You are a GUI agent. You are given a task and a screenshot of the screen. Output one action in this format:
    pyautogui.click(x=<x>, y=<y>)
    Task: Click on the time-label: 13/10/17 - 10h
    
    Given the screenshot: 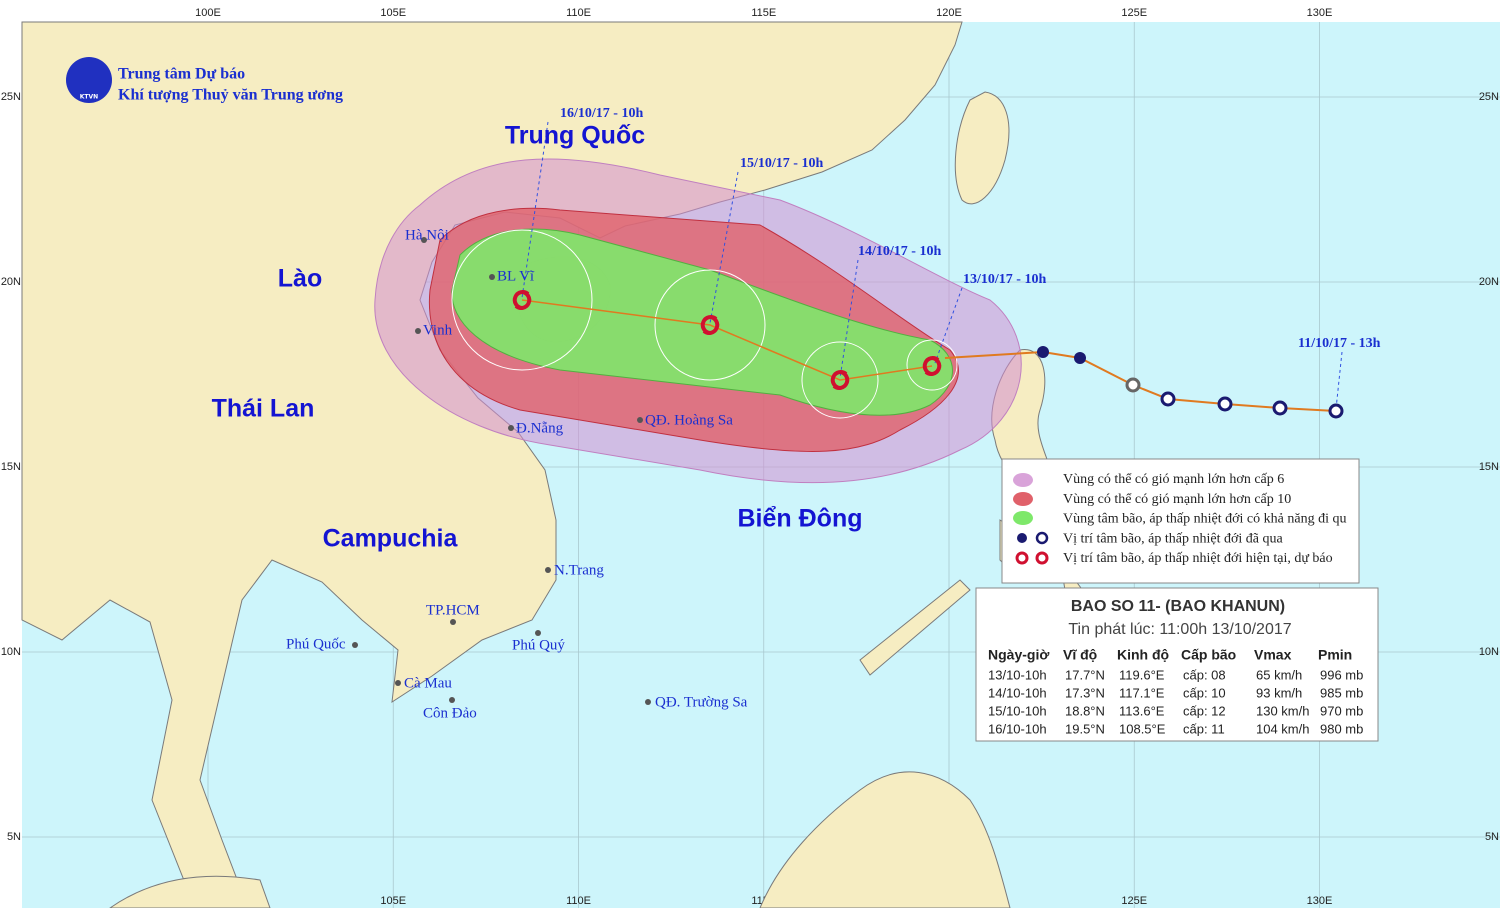 What is the action you would take?
    pyautogui.click(x=1004, y=279)
    